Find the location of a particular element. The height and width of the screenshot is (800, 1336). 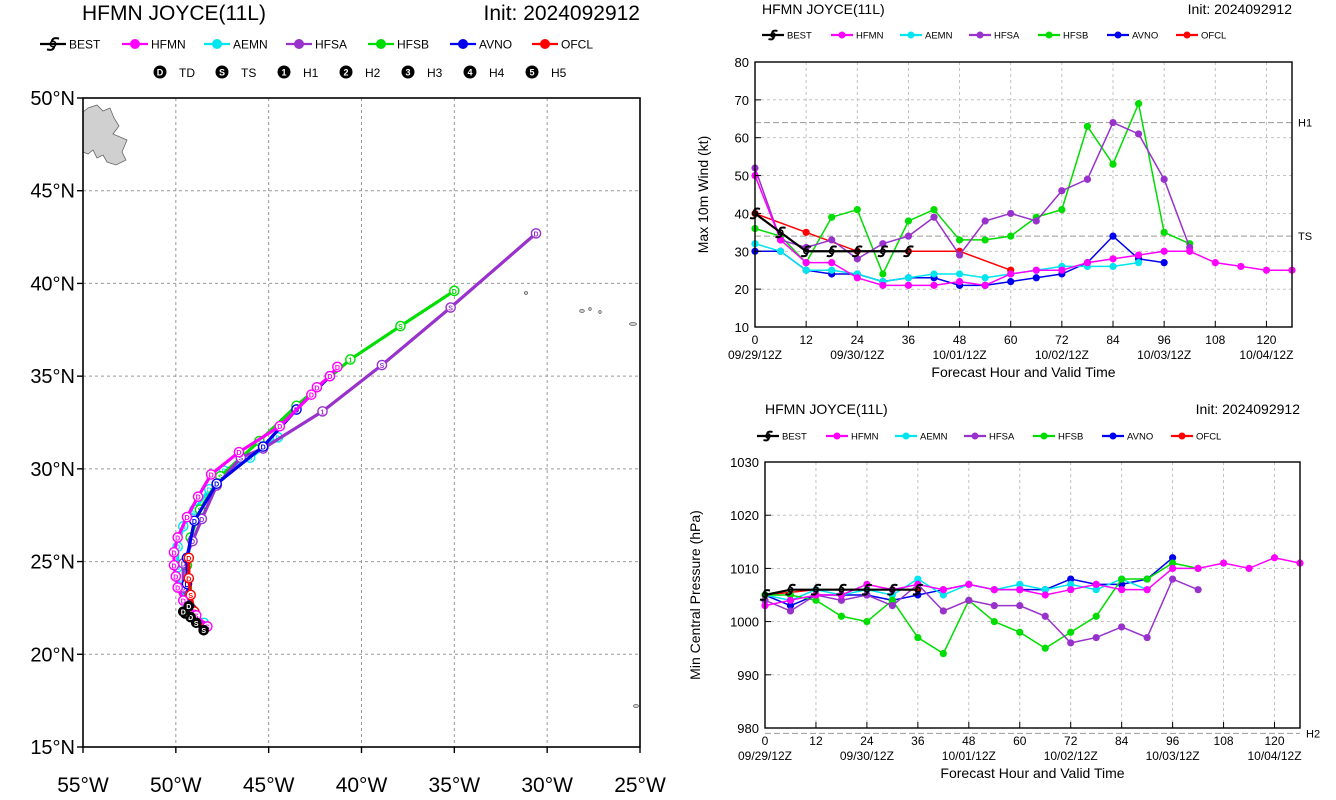

legend-label: AVNO is located at coordinates (1140, 436).